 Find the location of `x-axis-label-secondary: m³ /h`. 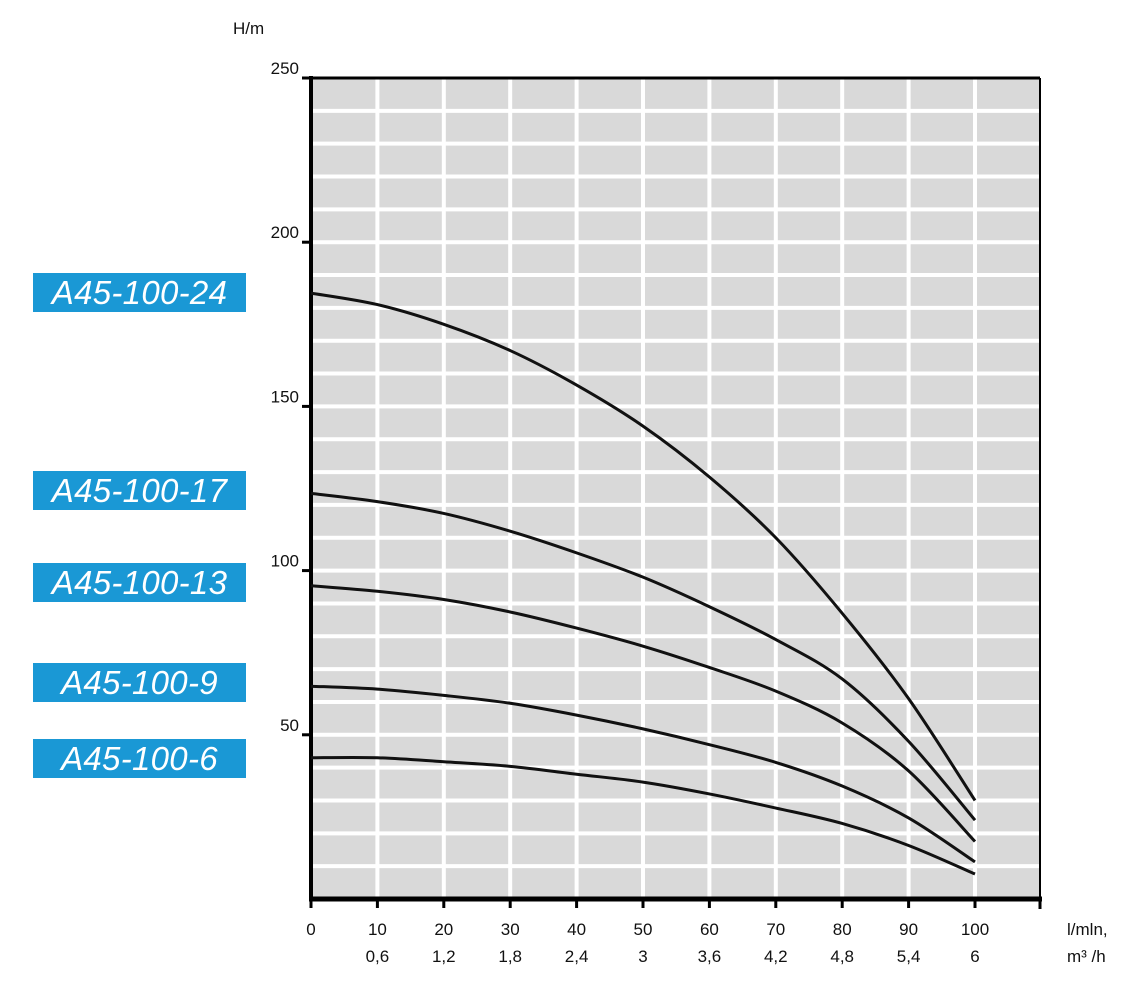

x-axis-label-secondary: m³ /h is located at coordinates (1086, 956).